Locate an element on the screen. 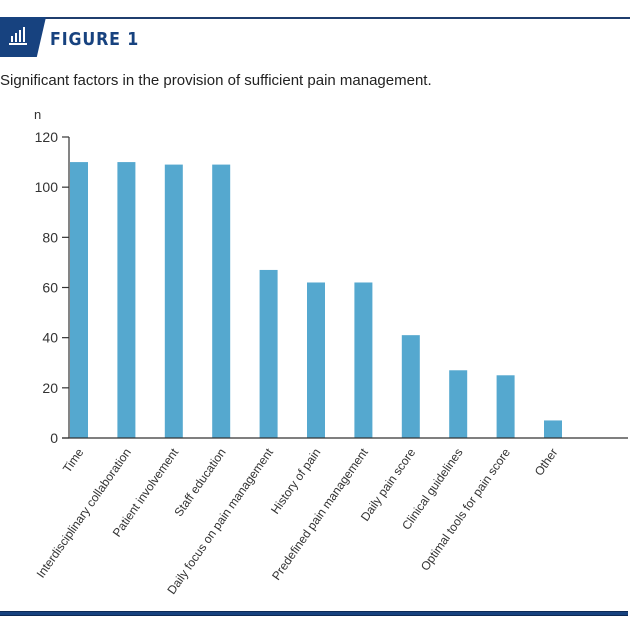 The width and height of the screenshot is (630, 622). x-tick-label: Interdisciplinary collaboration is located at coordinates (84, 513).